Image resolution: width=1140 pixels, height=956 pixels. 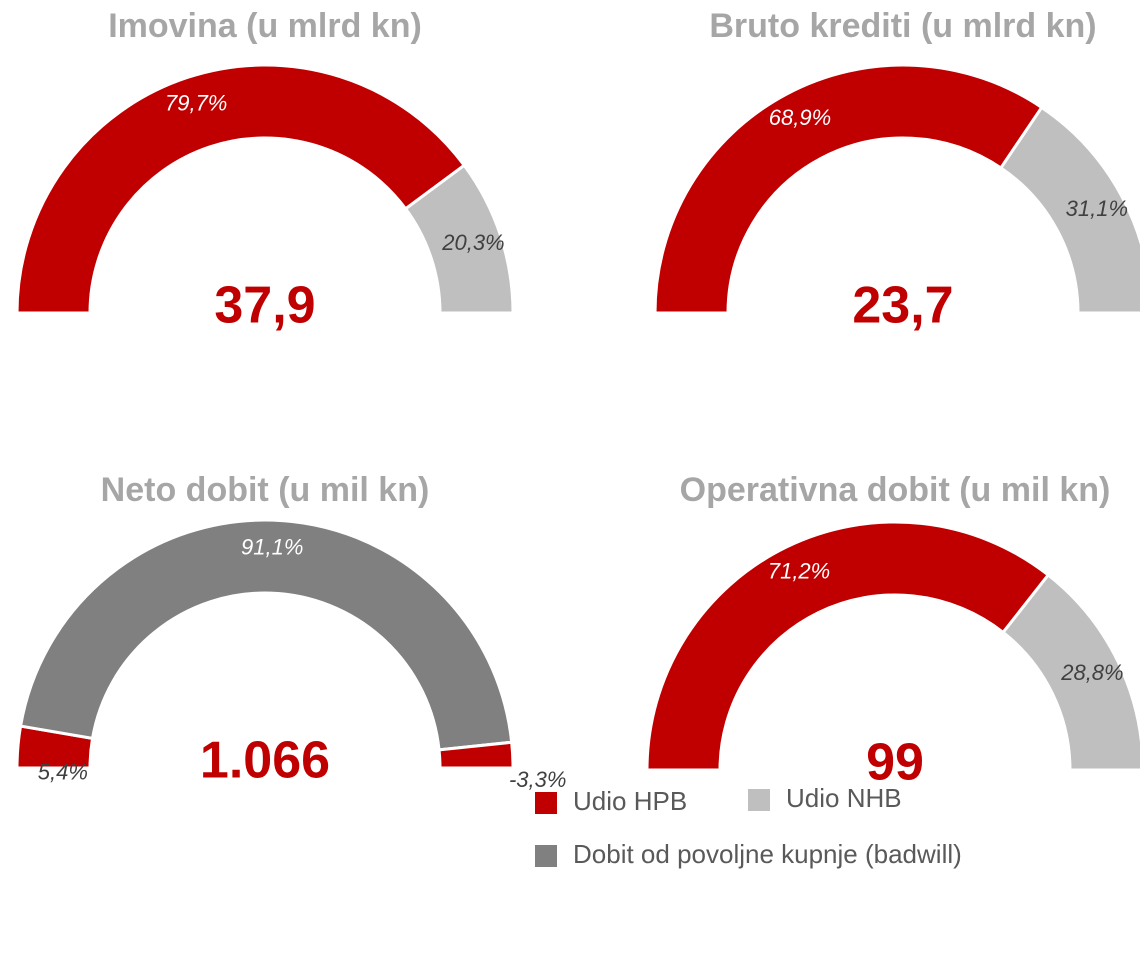 I want to click on legend-label: Udio NHB, so click(x=844, y=798).